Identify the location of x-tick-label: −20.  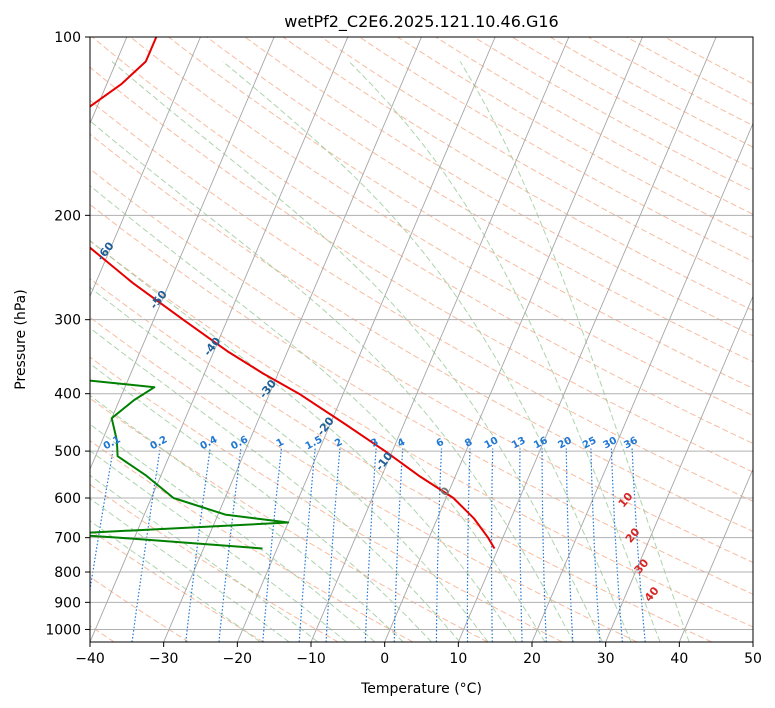
(238, 659).